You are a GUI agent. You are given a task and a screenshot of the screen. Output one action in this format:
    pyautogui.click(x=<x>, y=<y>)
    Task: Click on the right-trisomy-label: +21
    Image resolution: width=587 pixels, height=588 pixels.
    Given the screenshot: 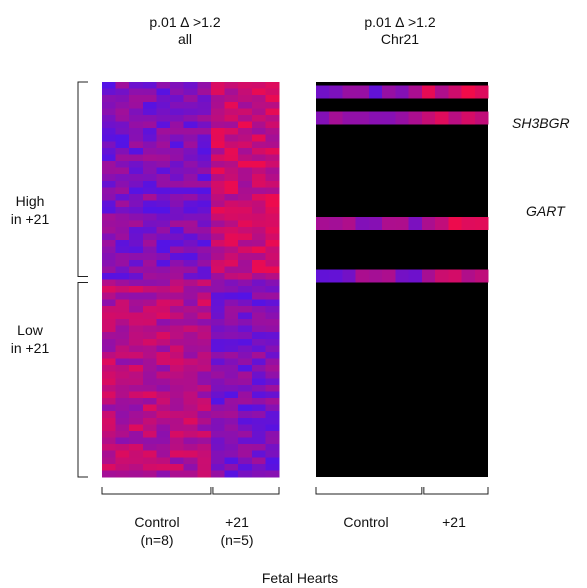 What is the action you would take?
    pyautogui.click(x=454, y=522)
    